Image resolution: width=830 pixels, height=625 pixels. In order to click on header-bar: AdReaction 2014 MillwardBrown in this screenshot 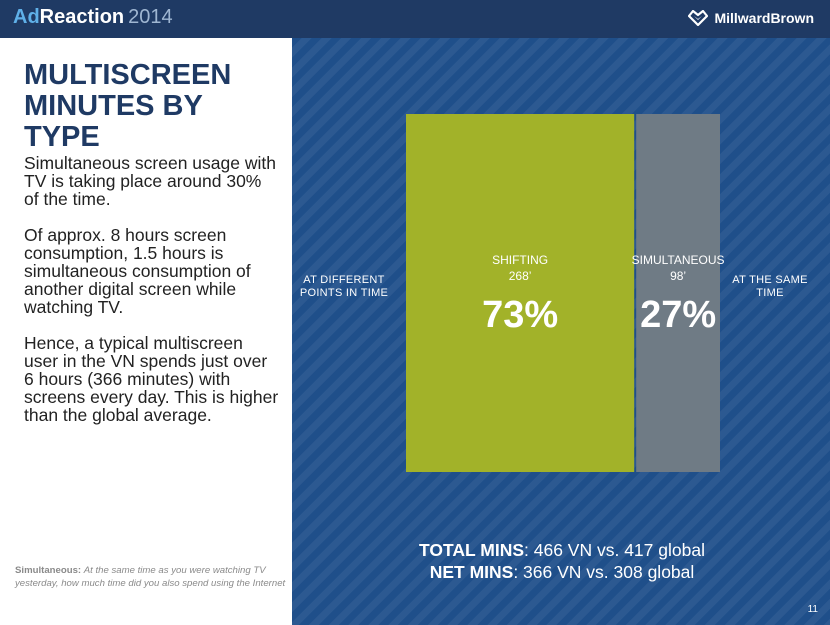, I will do `click(415, 19)`.